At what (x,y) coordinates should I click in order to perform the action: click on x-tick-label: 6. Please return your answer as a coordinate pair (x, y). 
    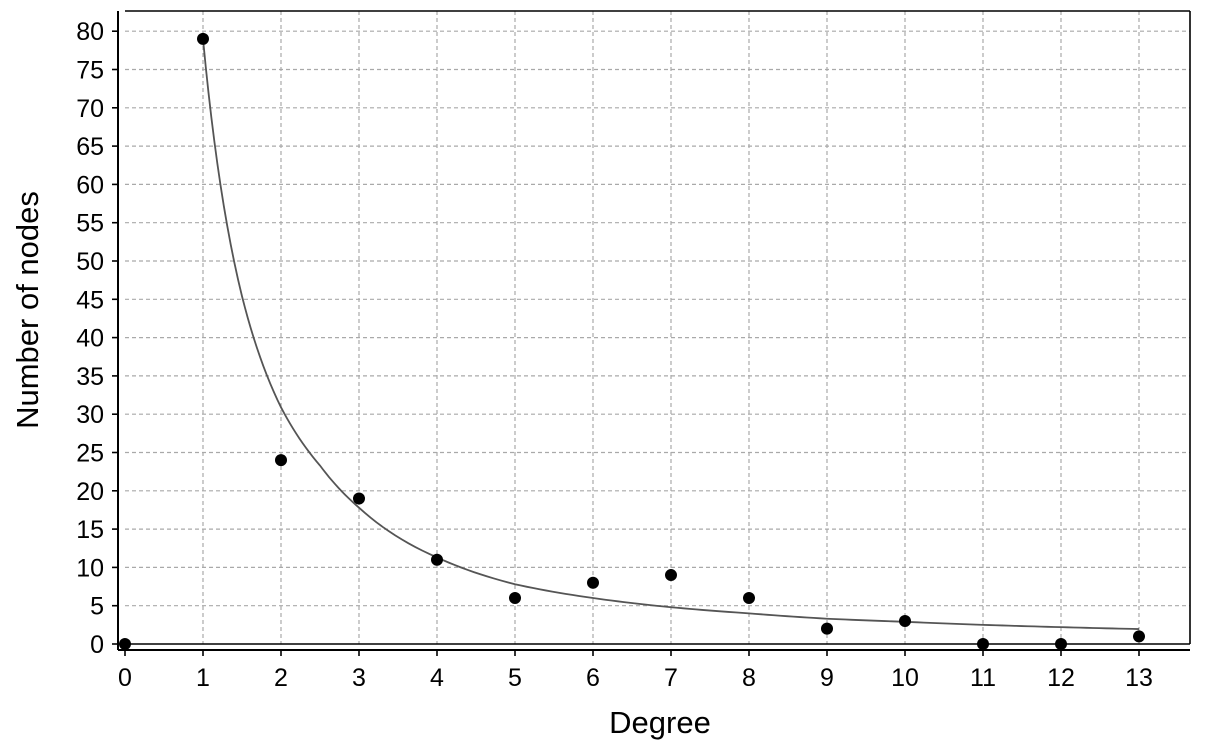
    Looking at the image, I should click on (593, 678).